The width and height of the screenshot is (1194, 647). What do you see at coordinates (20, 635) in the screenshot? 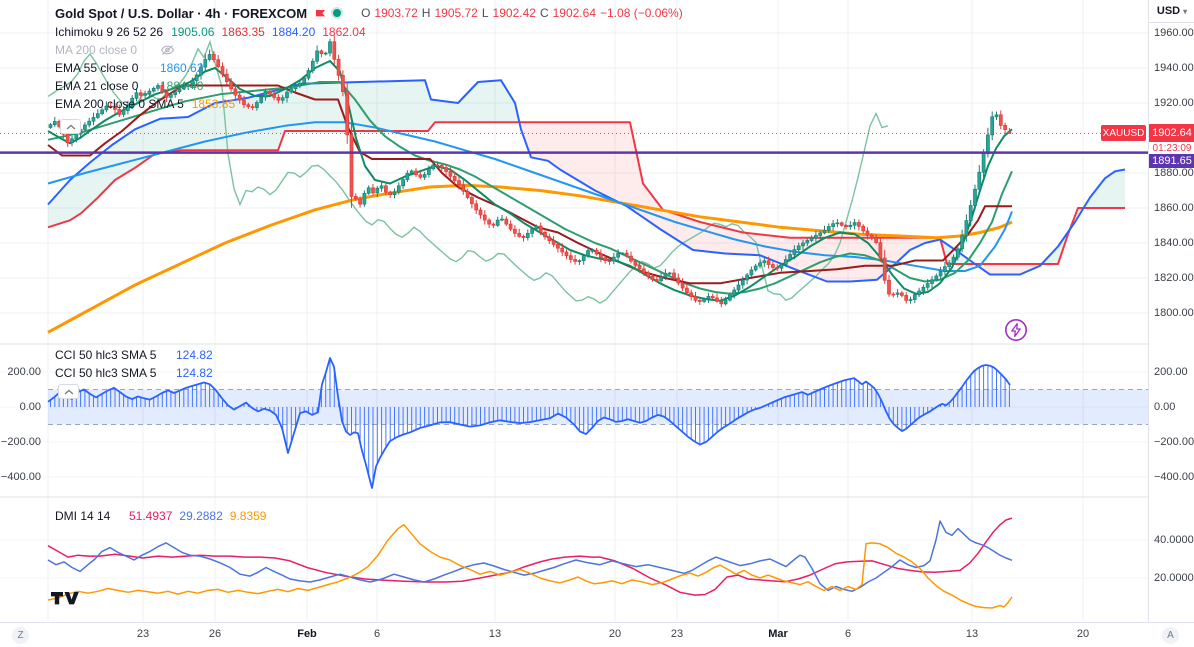
I see `timezone-button: Z` at bounding box center [20, 635].